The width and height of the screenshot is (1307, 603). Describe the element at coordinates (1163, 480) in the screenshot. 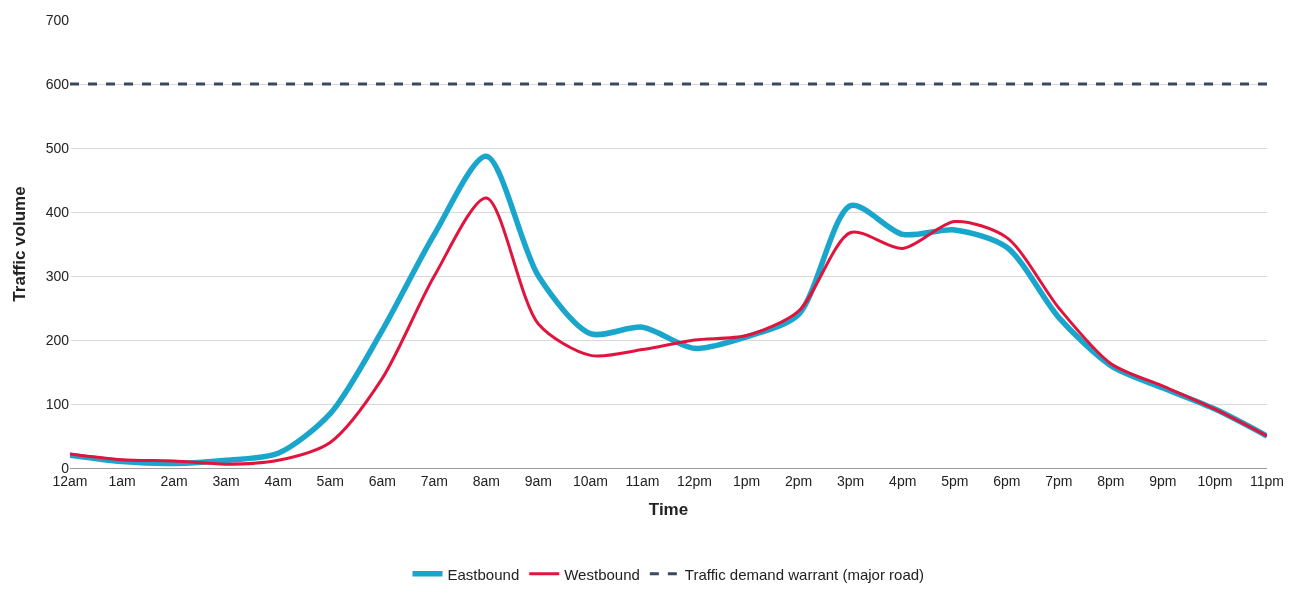

I see `x-tick-label: 9pm` at that location.